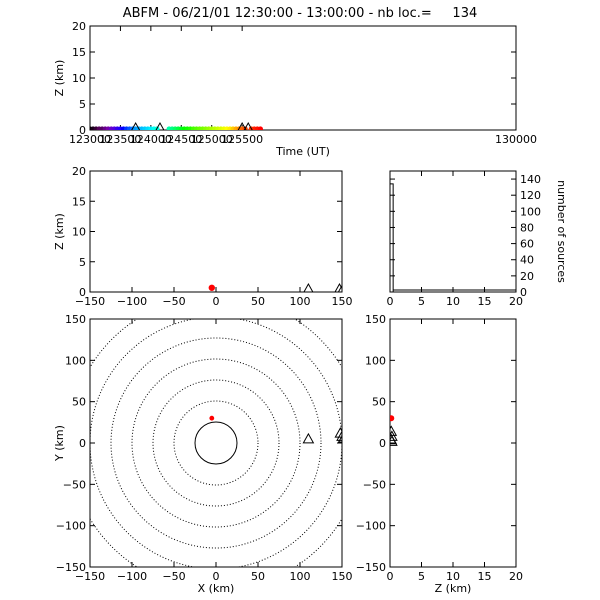 The width and height of the screenshot is (600, 600). I want to click on x-axis-label: Z (km), so click(453, 588).